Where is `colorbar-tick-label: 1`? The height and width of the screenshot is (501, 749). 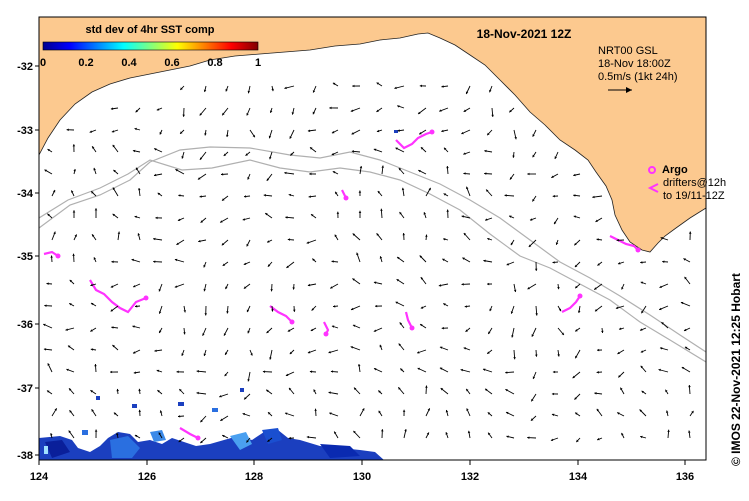 colorbar-tick-label: 1 is located at coordinates (258, 63).